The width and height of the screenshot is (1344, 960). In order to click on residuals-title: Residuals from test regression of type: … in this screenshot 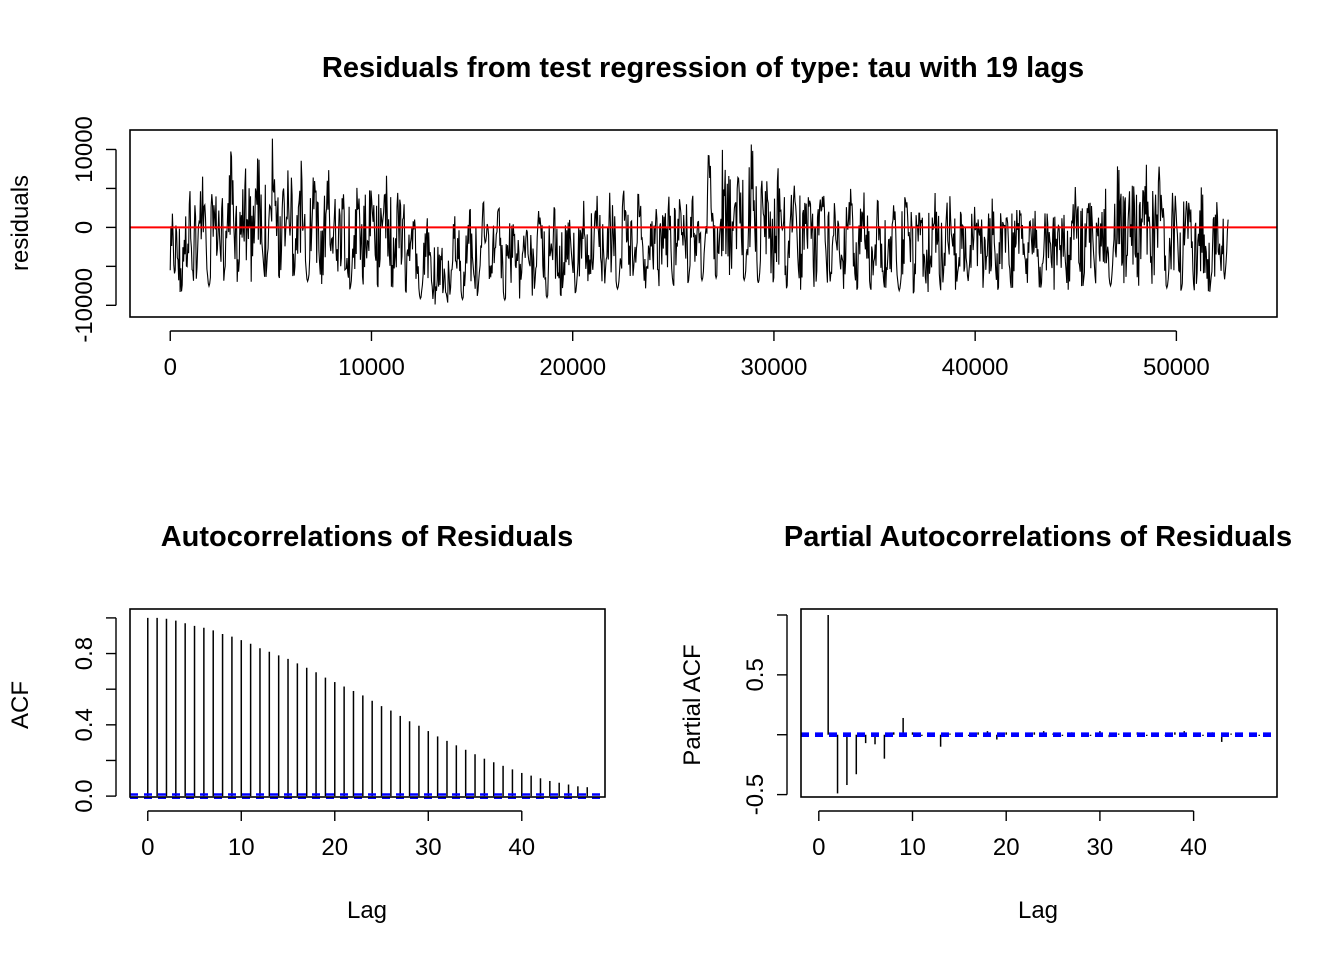, I will do `click(703, 68)`.